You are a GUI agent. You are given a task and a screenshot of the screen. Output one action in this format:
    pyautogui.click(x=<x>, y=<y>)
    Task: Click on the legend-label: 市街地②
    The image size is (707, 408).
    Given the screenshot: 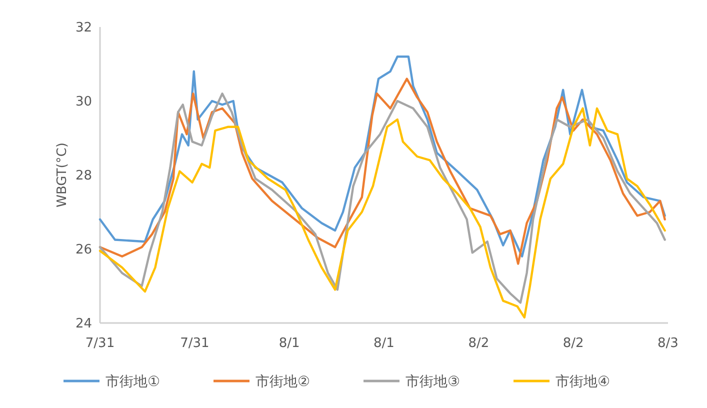 What is the action you would take?
    pyautogui.click(x=283, y=382)
    